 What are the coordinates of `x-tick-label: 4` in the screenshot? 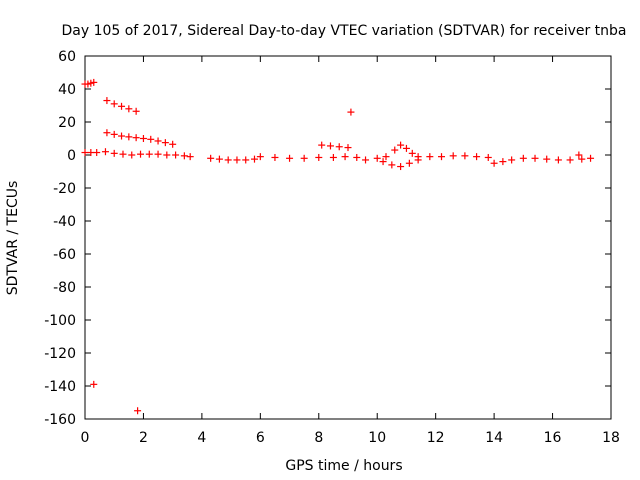 It's located at (201, 438).